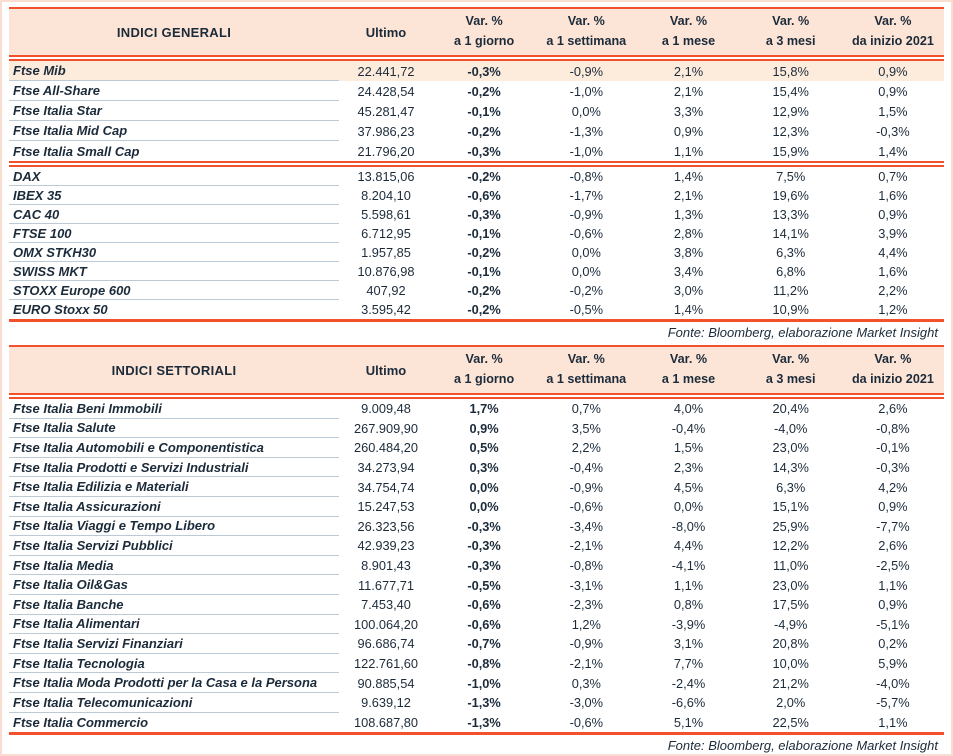 The image size is (953, 756). Describe the element at coordinates (60, 309) in the screenshot. I see `index-name: EURO Stoxx 50` at that location.